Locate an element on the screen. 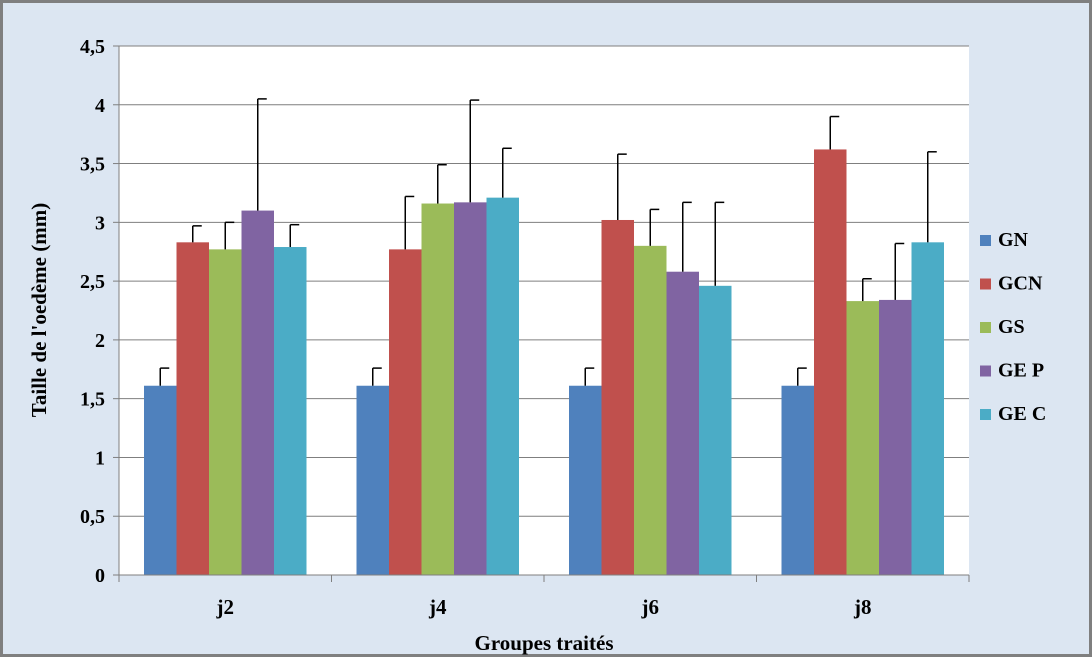 This screenshot has width=1092, height=662. bar-ge-p-j2 is located at coordinates (257, 393).